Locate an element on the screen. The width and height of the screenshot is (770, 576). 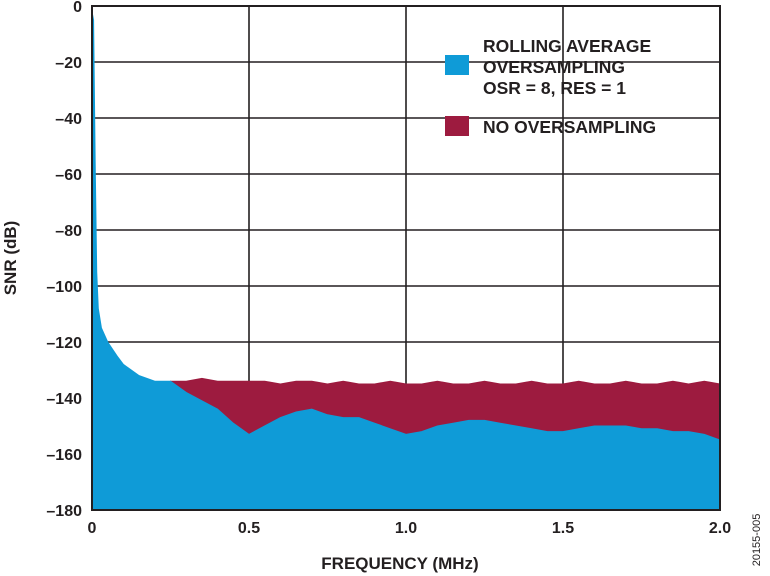
y-tick-label: –20 is located at coordinates (68, 63).